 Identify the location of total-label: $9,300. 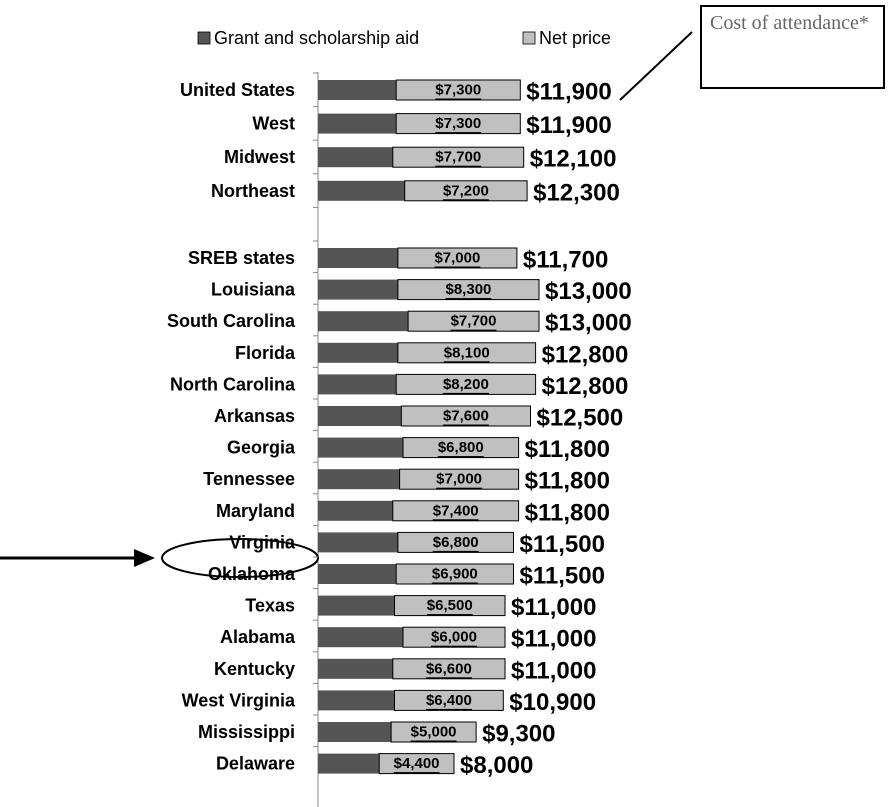
(518, 734).